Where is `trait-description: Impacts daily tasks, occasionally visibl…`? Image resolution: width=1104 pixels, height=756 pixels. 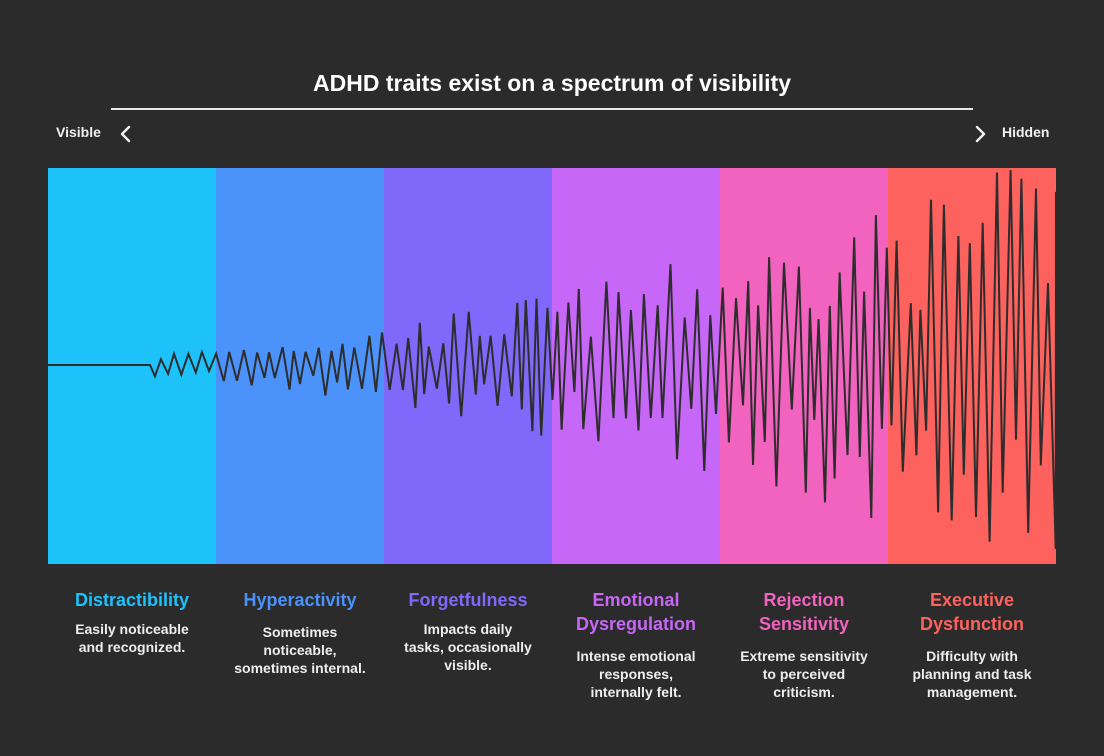
trait-description: Impacts daily tasks, occasionally visibl… is located at coordinates (468, 647).